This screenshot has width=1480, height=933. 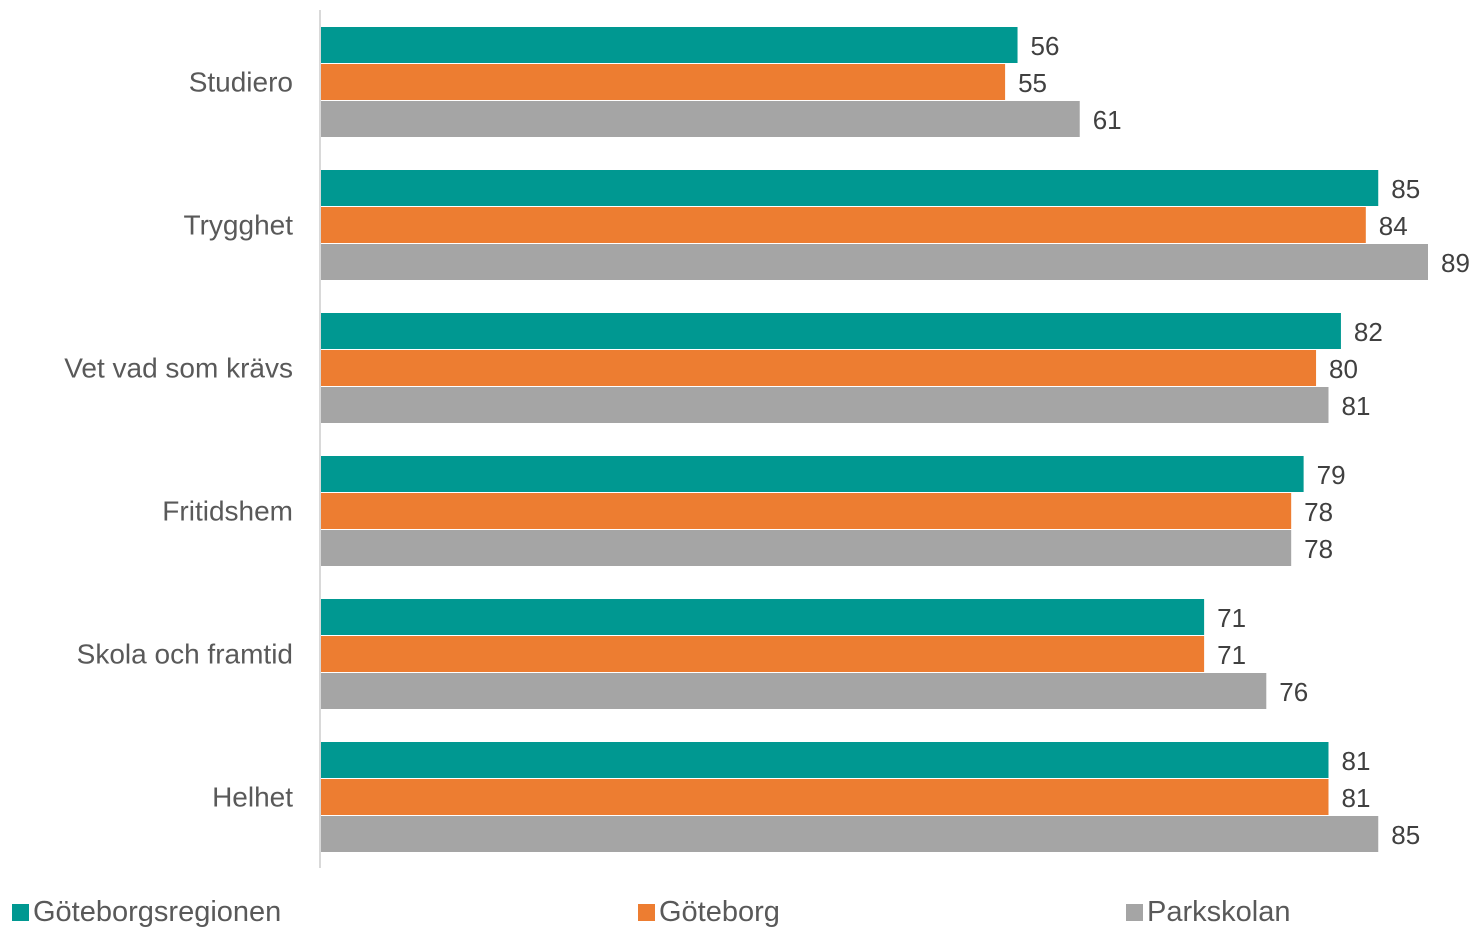 I want to click on data-label-fritidshem-goteborgsregionen: 79, so click(x=1331, y=475).